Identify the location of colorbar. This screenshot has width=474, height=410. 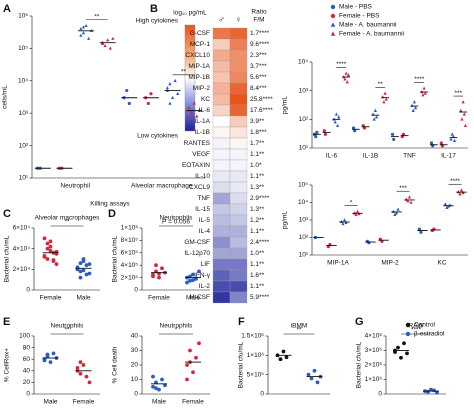
(190, 78).